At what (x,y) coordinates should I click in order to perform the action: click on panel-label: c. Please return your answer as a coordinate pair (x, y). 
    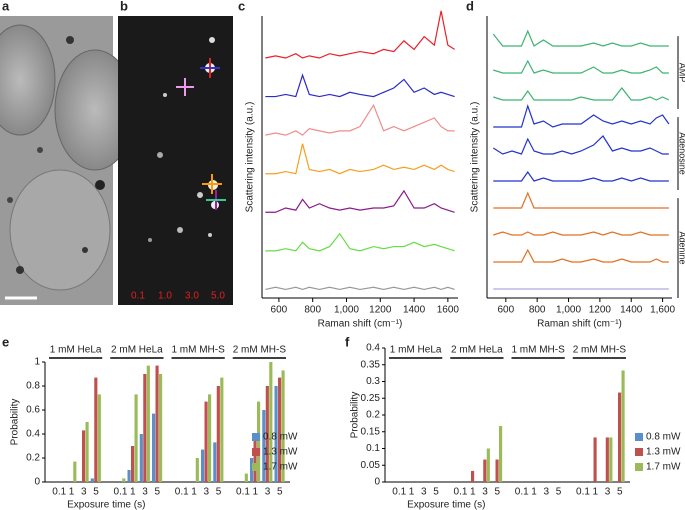
    Looking at the image, I should click on (241, 6).